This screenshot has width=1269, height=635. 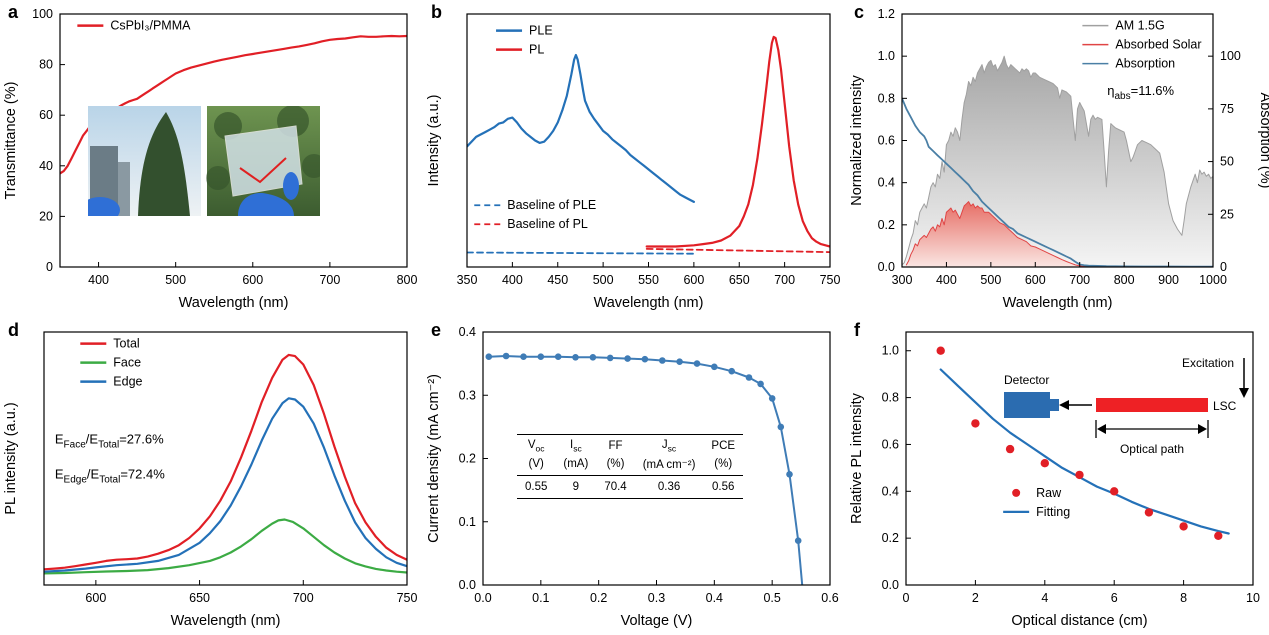 What do you see at coordinates (1227, 214) in the screenshot?
I see `svg-text: 25` at bounding box center [1227, 214].